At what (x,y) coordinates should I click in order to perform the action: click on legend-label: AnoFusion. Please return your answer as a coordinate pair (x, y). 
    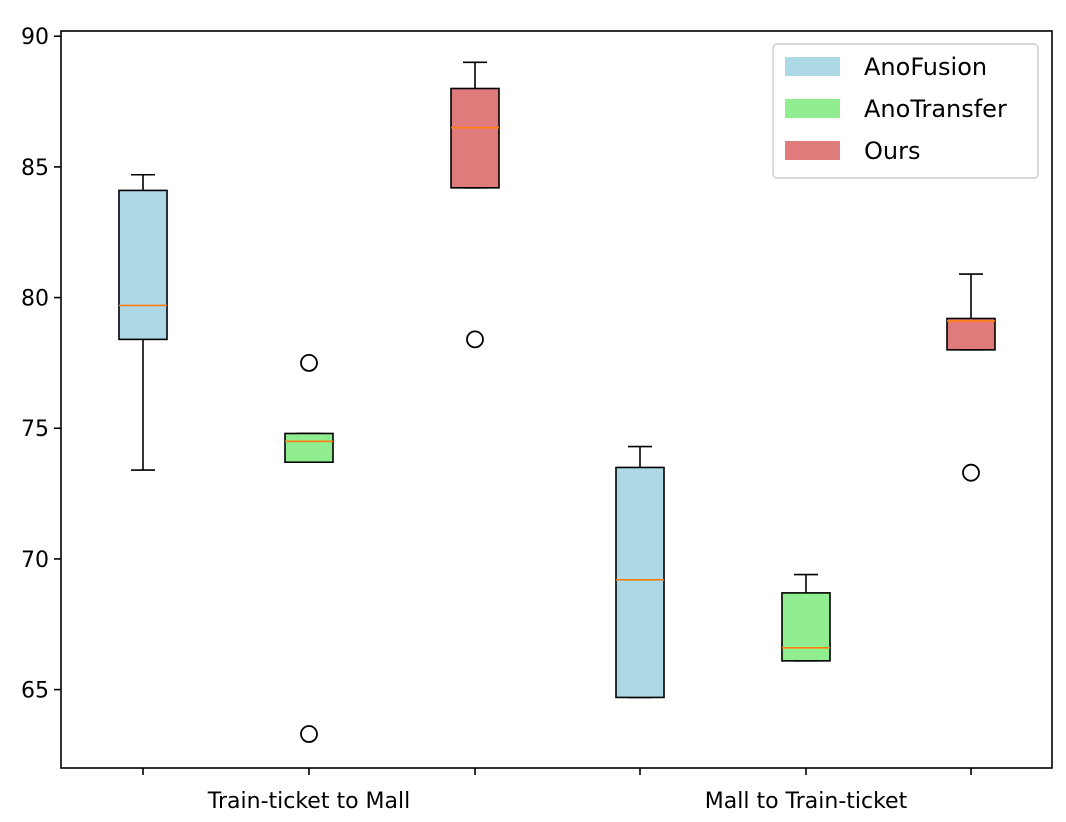
    Looking at the image, I should click on (925, 67).